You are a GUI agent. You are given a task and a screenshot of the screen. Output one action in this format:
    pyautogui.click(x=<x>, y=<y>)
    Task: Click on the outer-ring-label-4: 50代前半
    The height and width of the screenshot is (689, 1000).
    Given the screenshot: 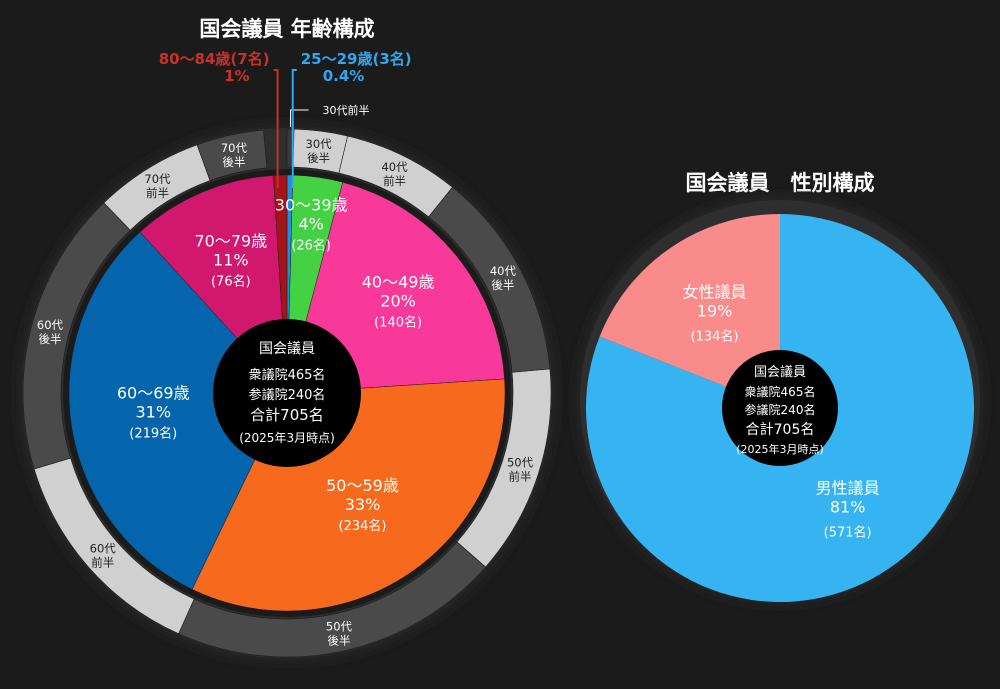 What is the action you would take?
    pyautogui.click(x=520, y=470)
    